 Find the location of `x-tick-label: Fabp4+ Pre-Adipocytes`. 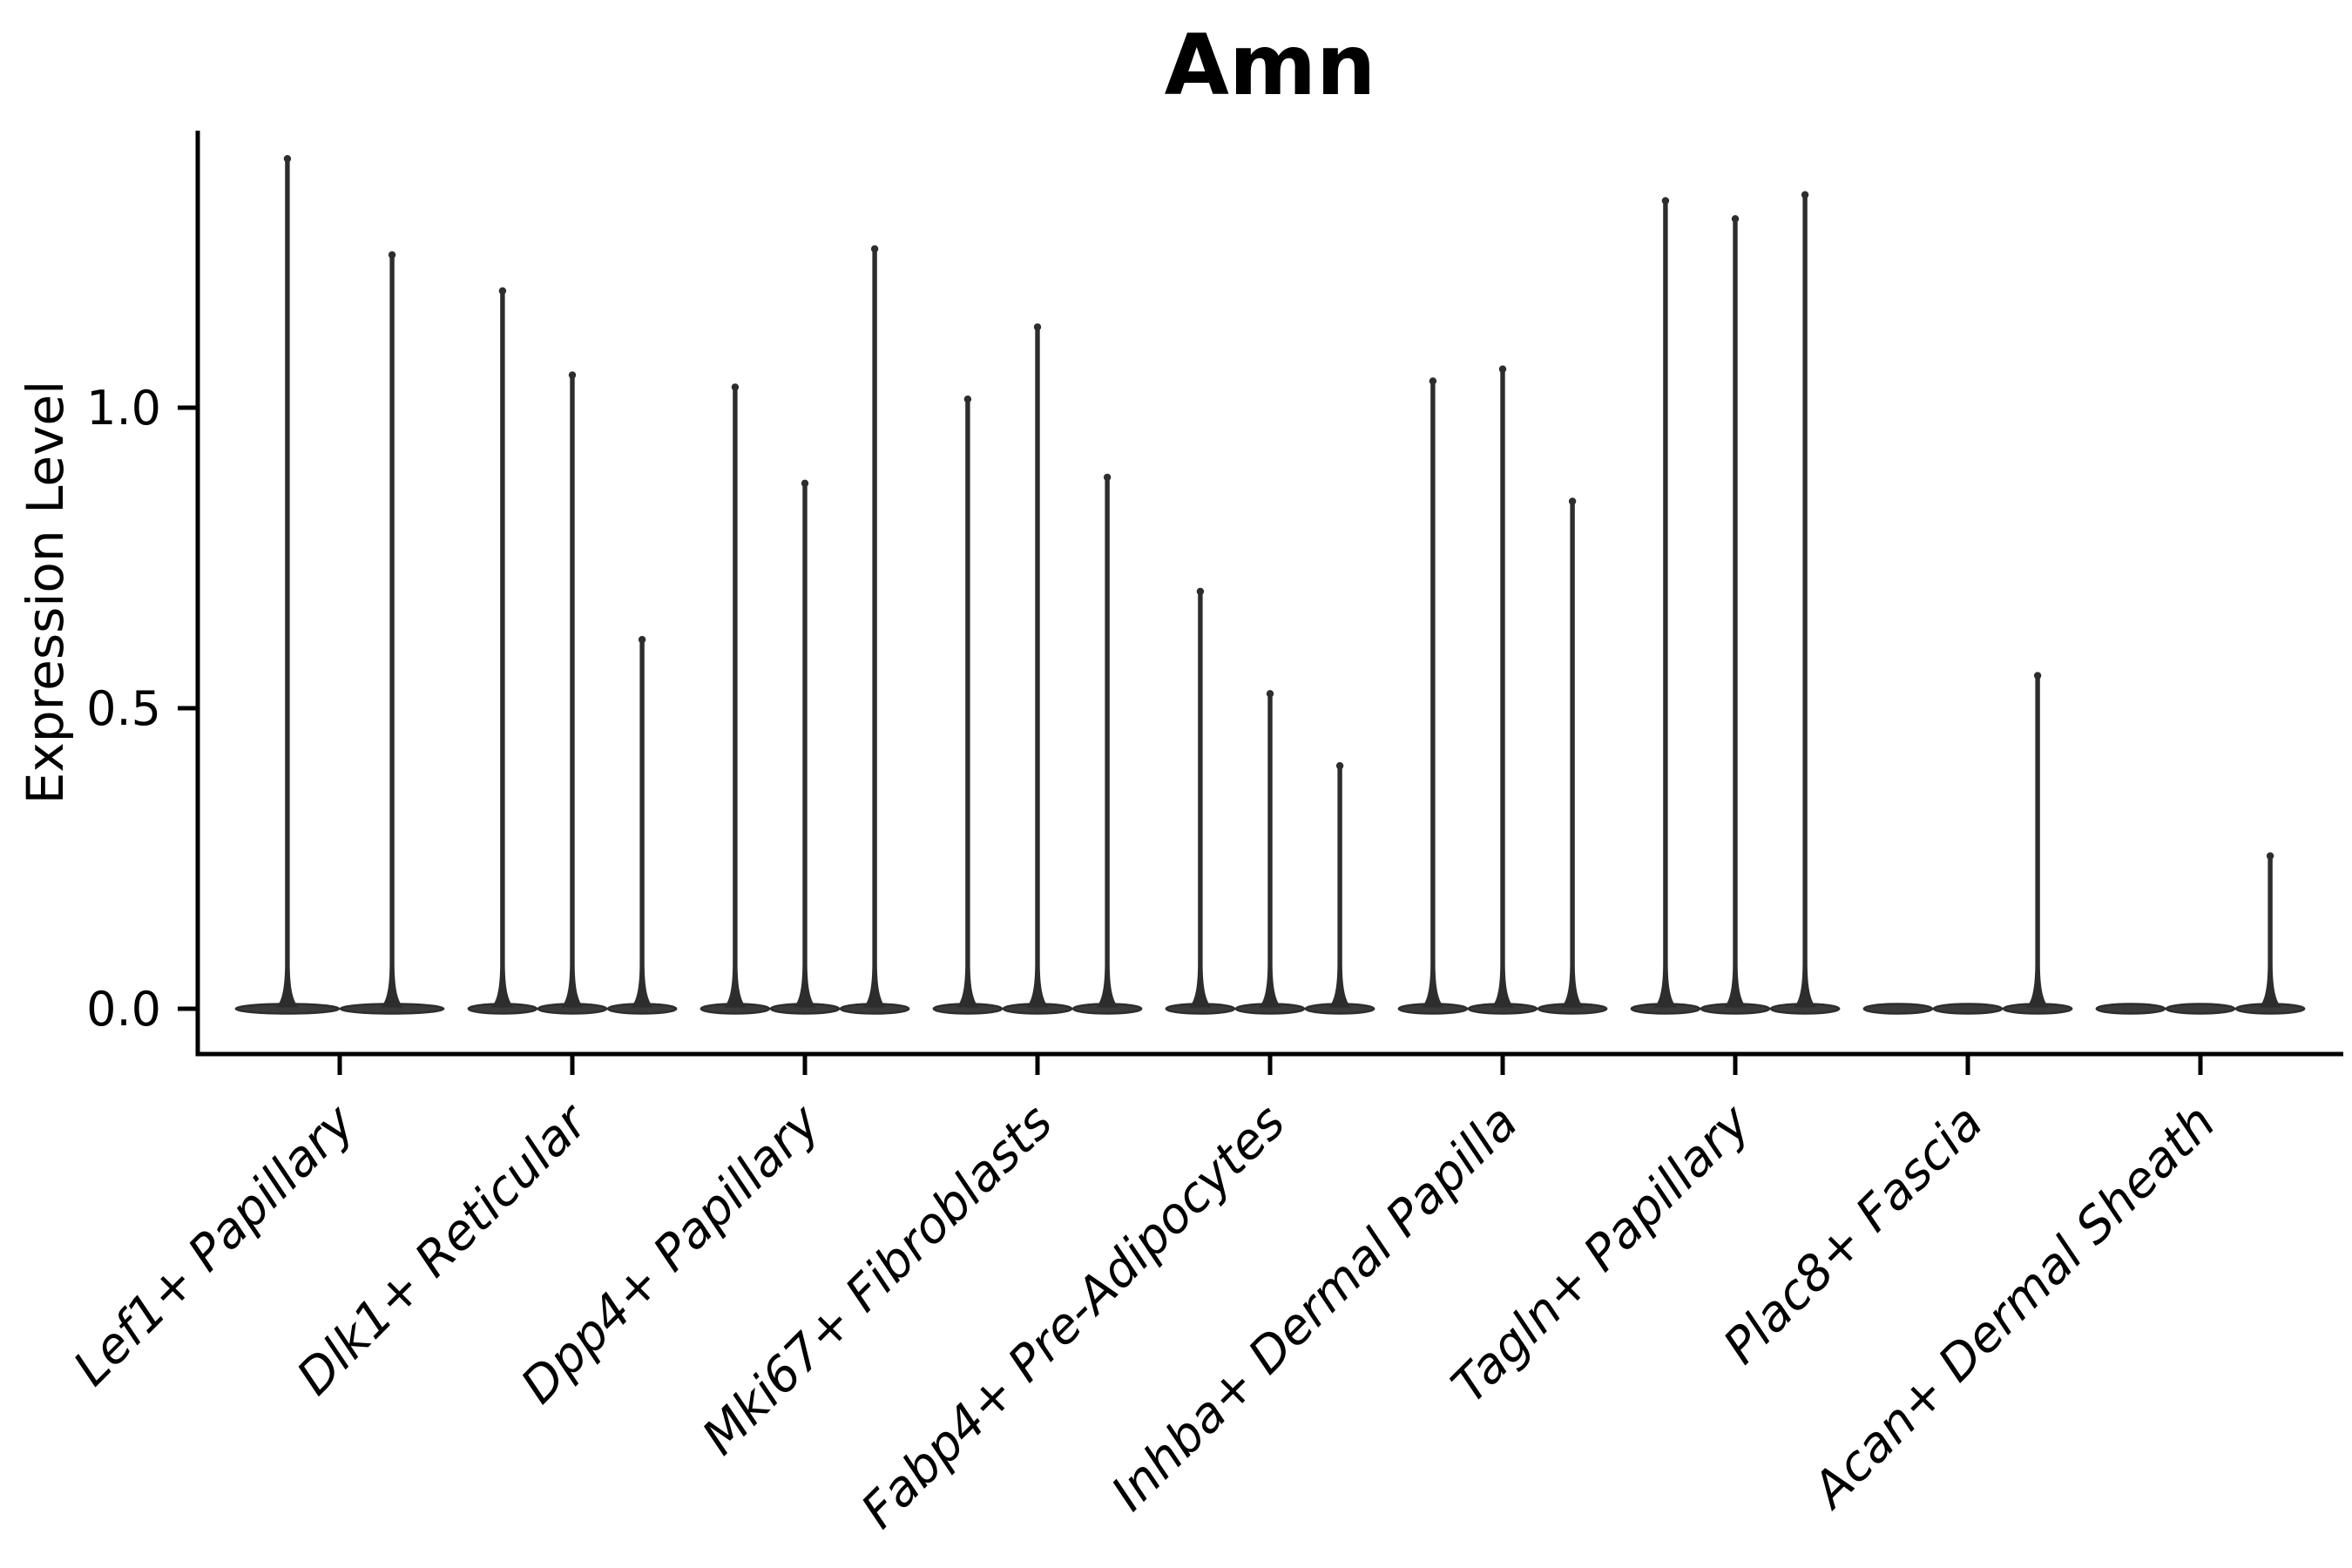

x-tick-label: Fabp4+ Pre-Adipocytes is located at coordinates (1073, 1316).